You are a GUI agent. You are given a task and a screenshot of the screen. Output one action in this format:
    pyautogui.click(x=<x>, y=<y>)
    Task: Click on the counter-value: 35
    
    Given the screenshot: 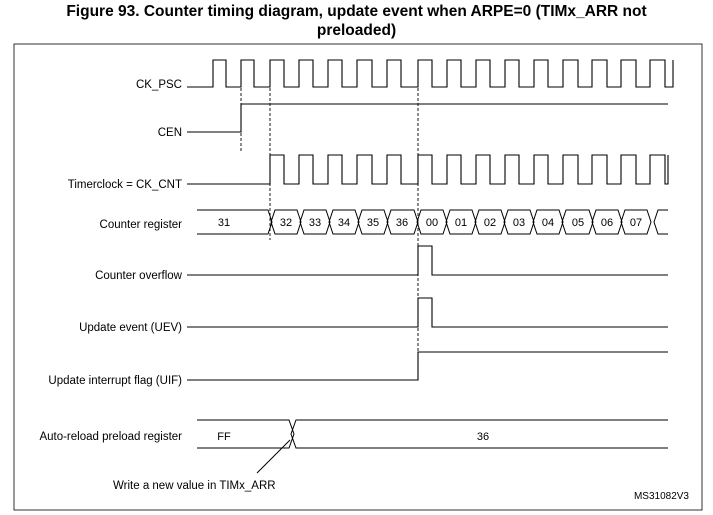 What is the action you would take?
    pyautogui.click(x=373, y=223)
    